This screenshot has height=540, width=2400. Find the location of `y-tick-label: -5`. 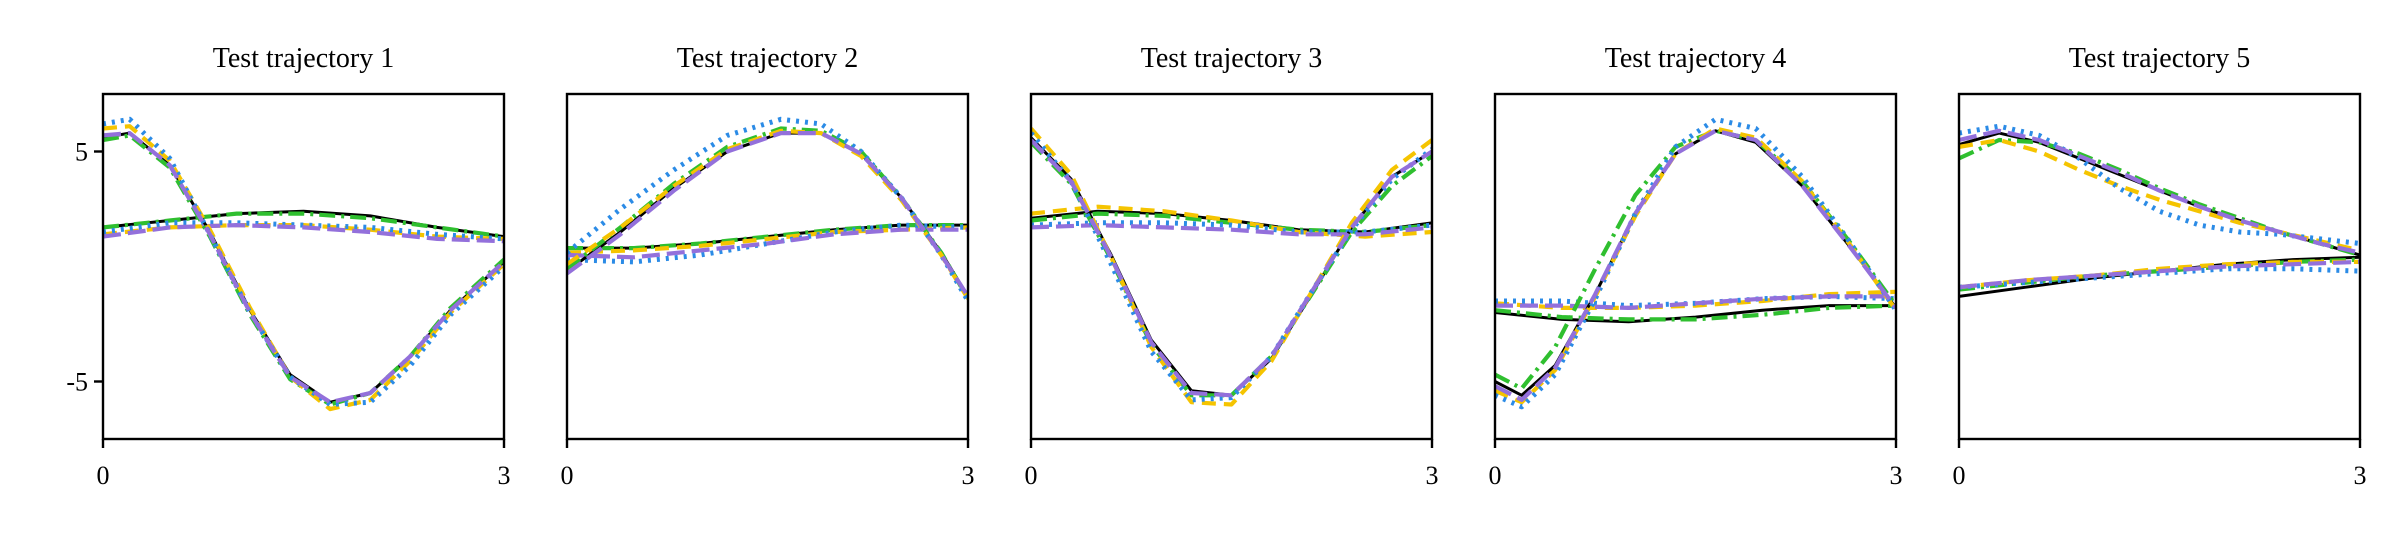

y-tick-label: -5 is located at coordinates (77, 382).